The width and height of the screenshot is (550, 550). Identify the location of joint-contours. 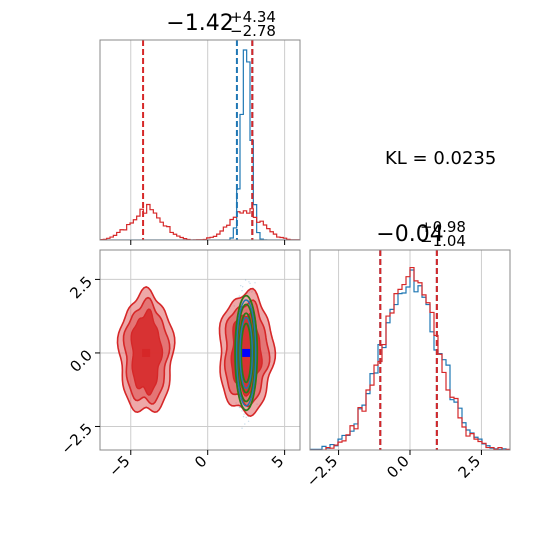
(196, 352).